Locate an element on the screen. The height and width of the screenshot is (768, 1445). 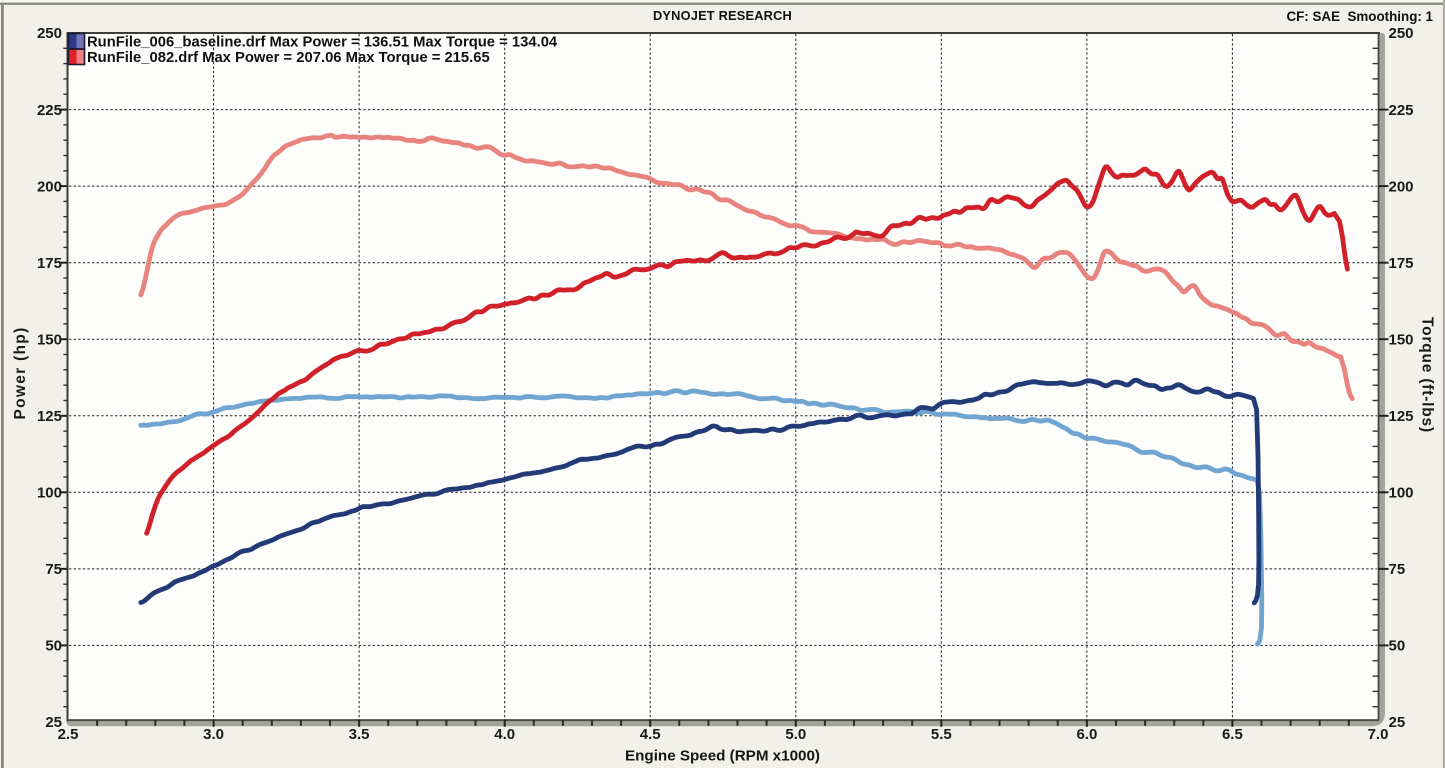
svg-text: Torque (ft-lbs) is located at coordinates (1427, 375).